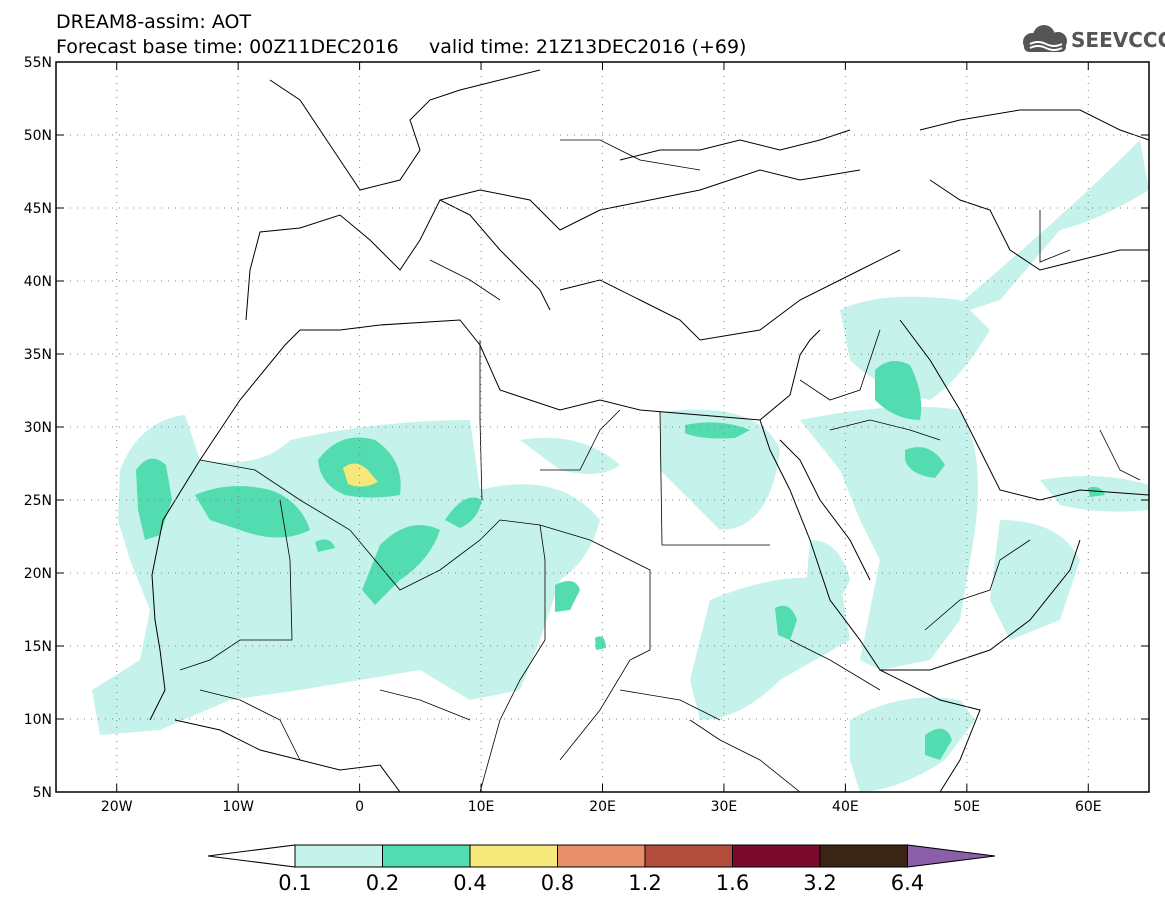  What do you see at coordinates (966, 807) in the screenshot?
I see `lon-tick-label: 50E` at bounding box center [966, 807].